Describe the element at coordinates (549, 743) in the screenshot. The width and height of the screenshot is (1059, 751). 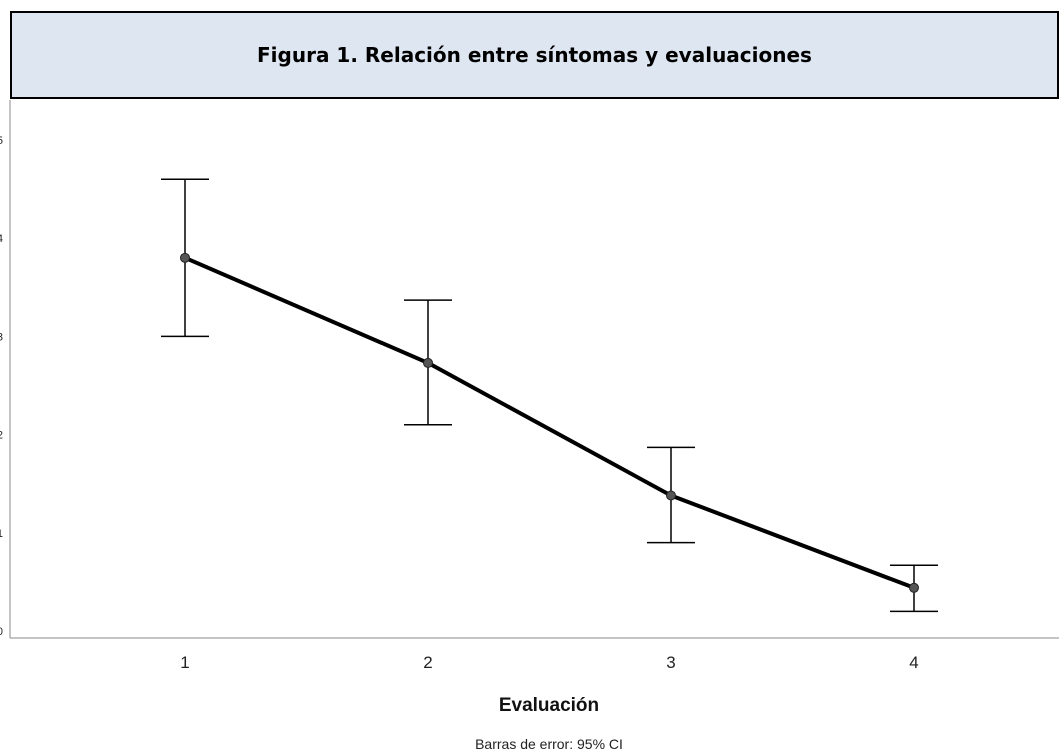
I see `error-bar-footnote: Barras de error: 95% CI` at that location.